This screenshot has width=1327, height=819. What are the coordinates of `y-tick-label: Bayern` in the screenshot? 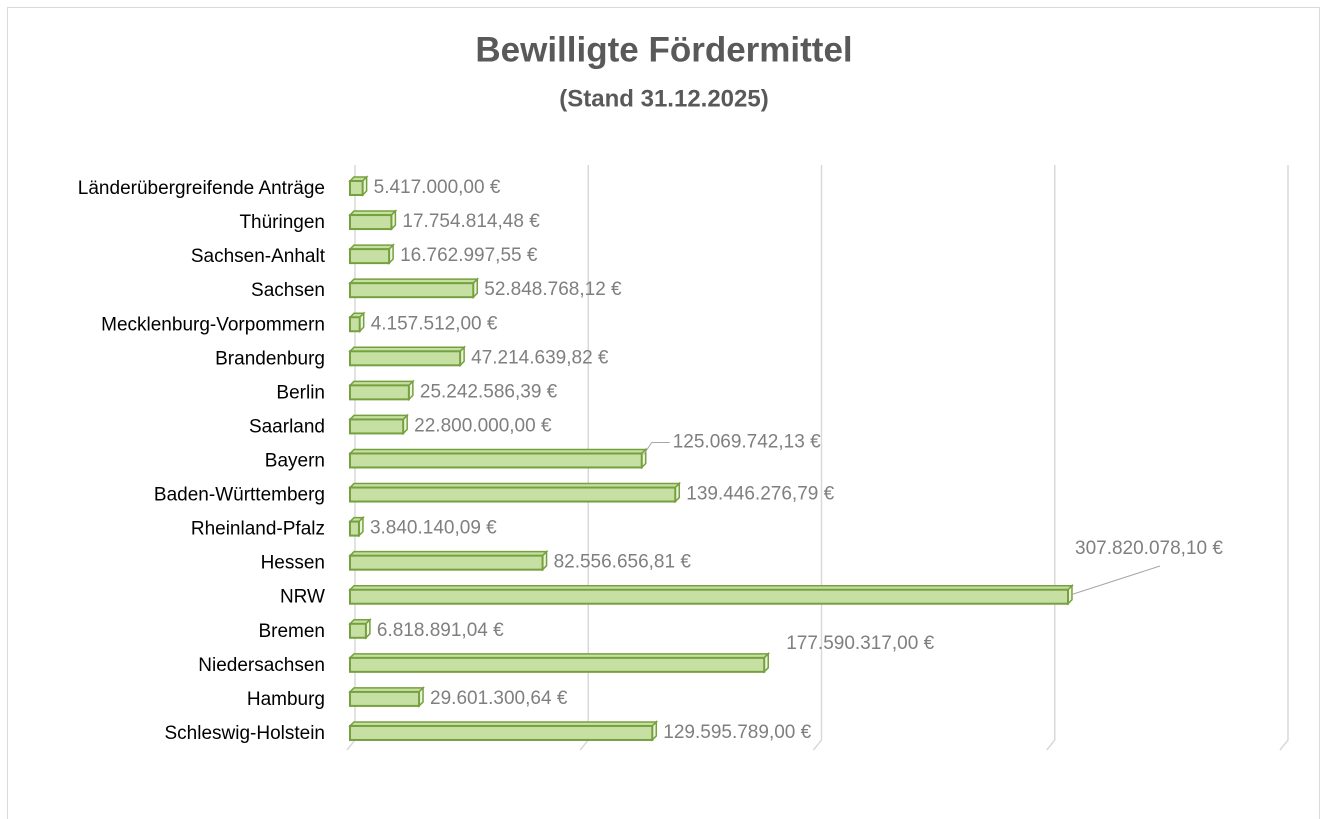 It's located at (295, 460).